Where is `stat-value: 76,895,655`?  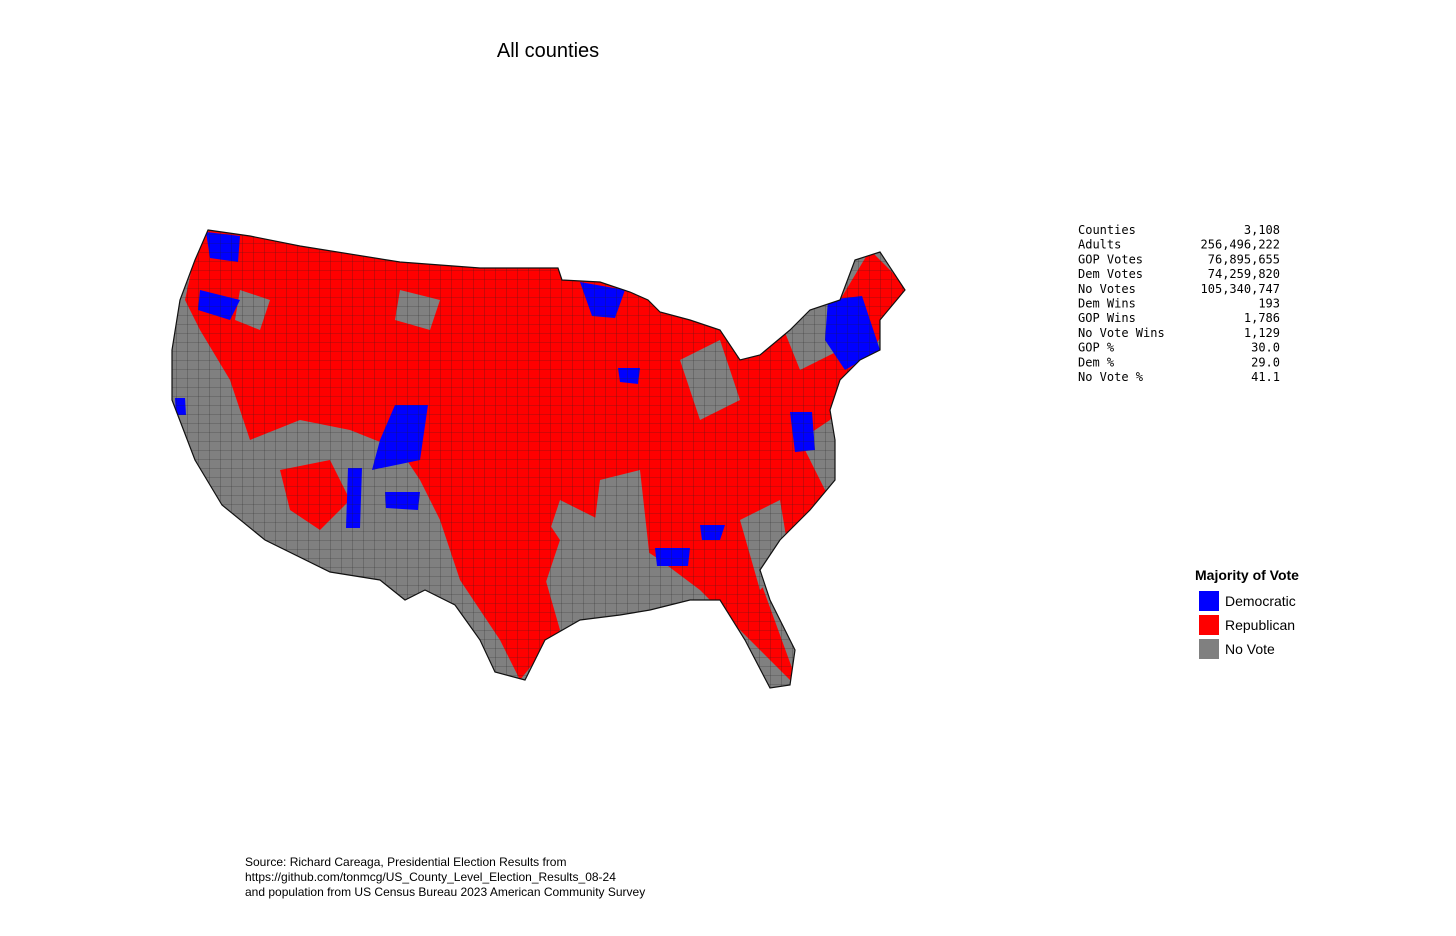 stat-value: 76,895,655 is located at coordinates (1244, 259).